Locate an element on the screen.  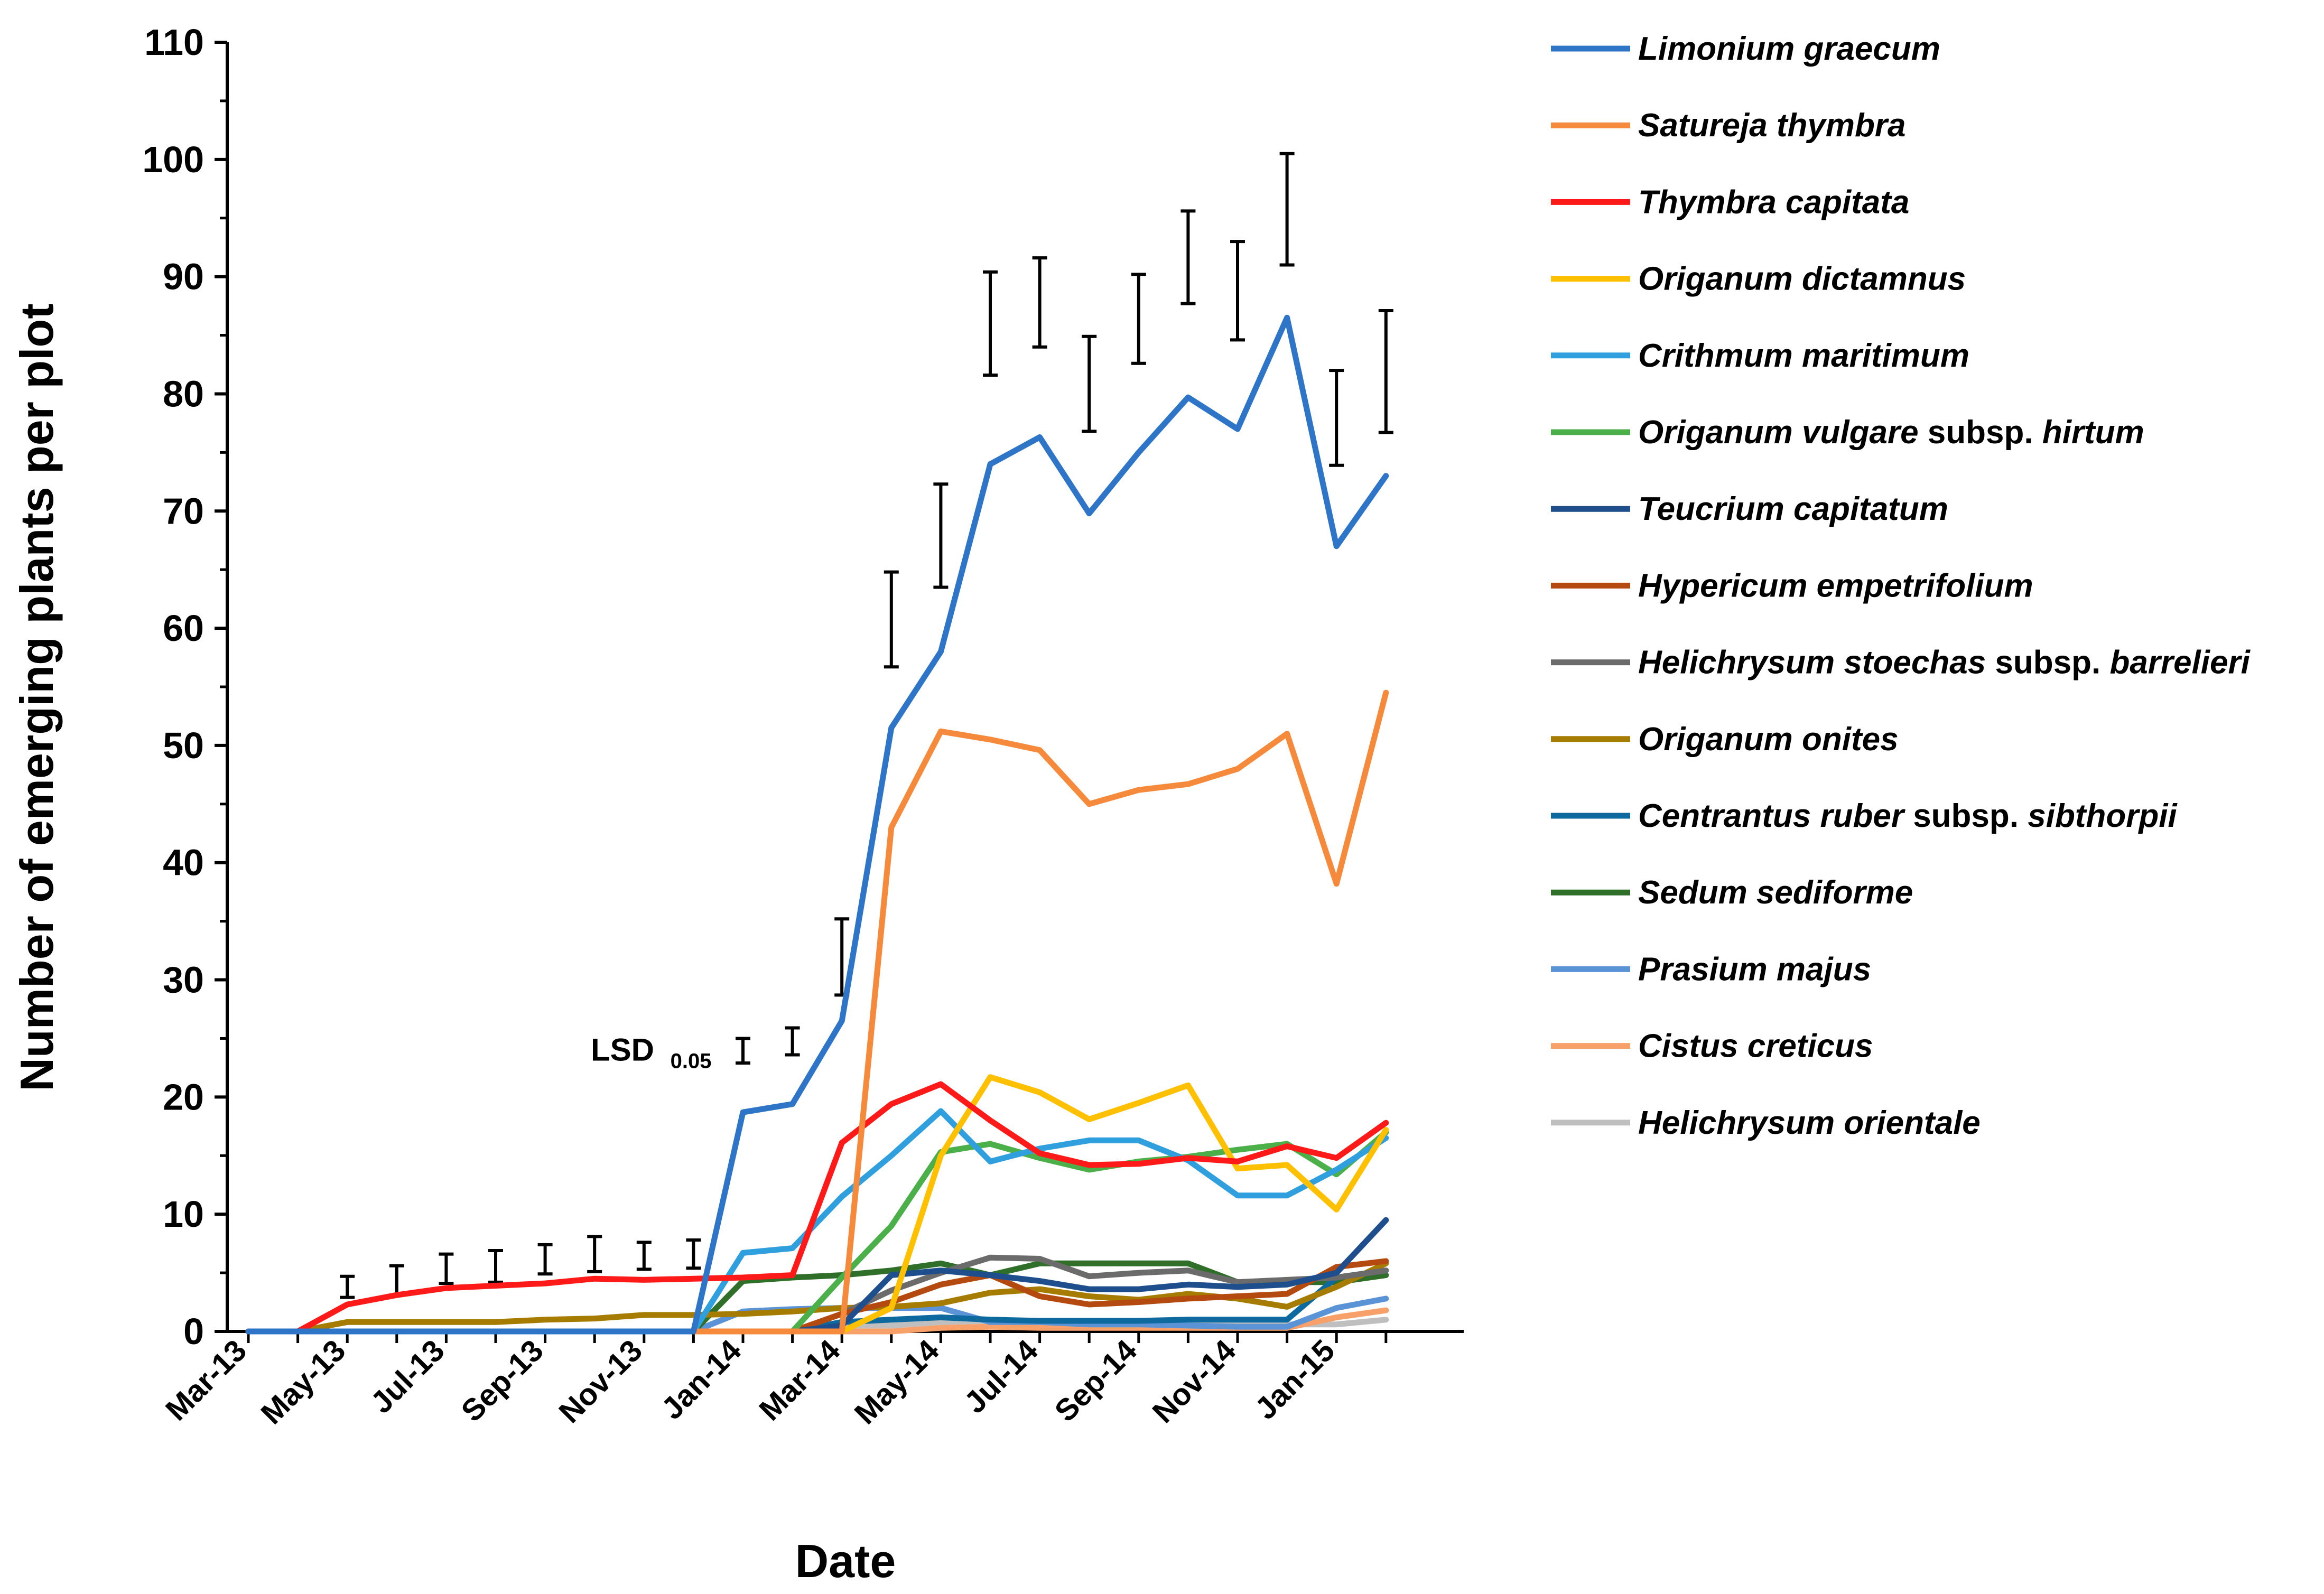
legend-label-part: Origanum dictamnus is located at coordinates (1802, 279).